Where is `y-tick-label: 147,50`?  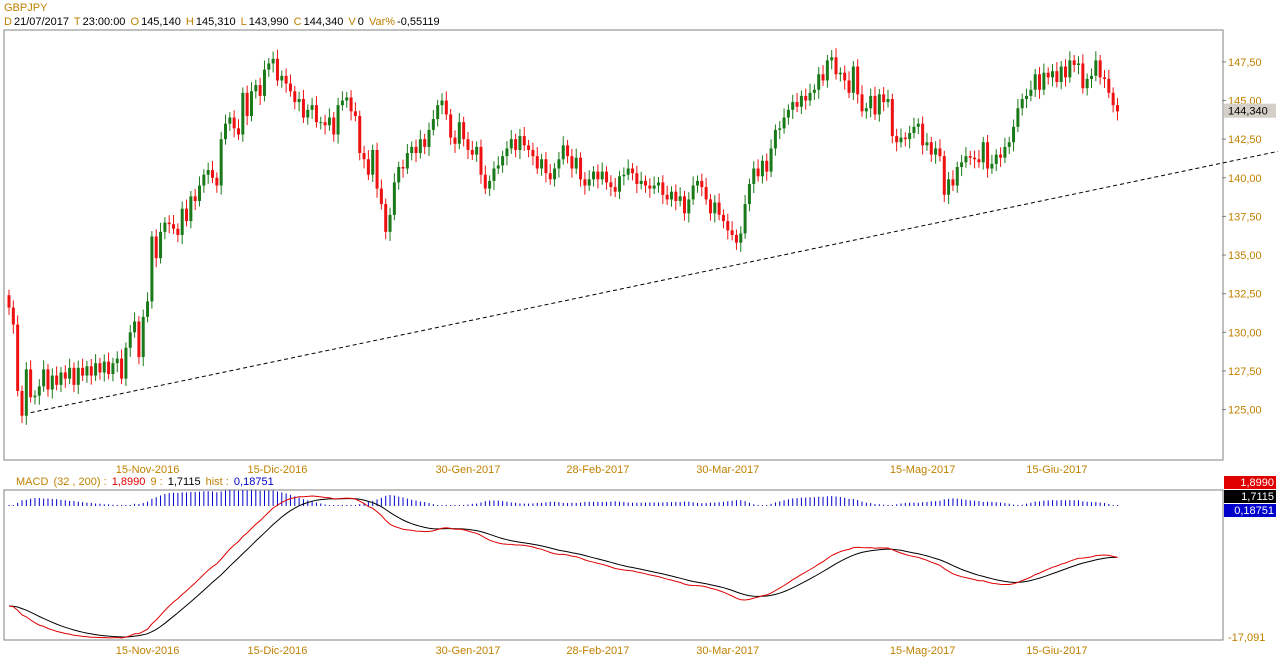 y-tick-label: 147,50 is located at coordinates (1245, 63).